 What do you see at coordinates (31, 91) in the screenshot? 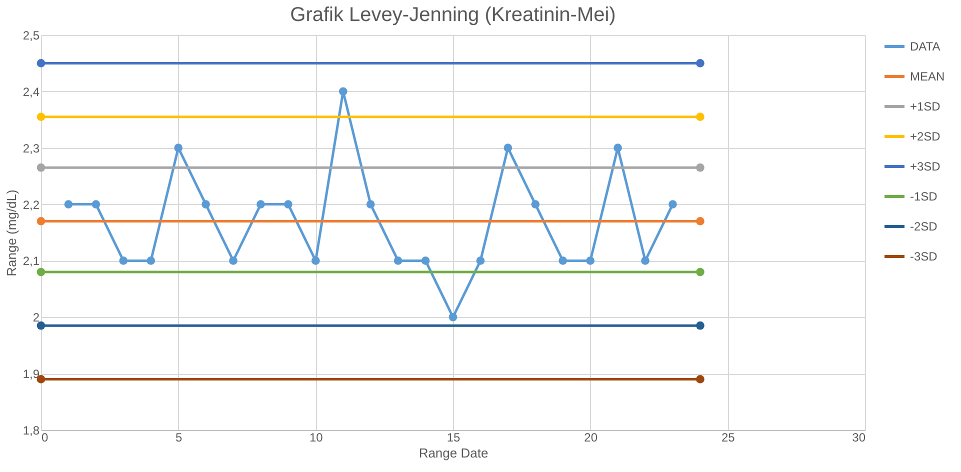
I see `y-tick-label: 2,4` at bounding box center [31, 91].